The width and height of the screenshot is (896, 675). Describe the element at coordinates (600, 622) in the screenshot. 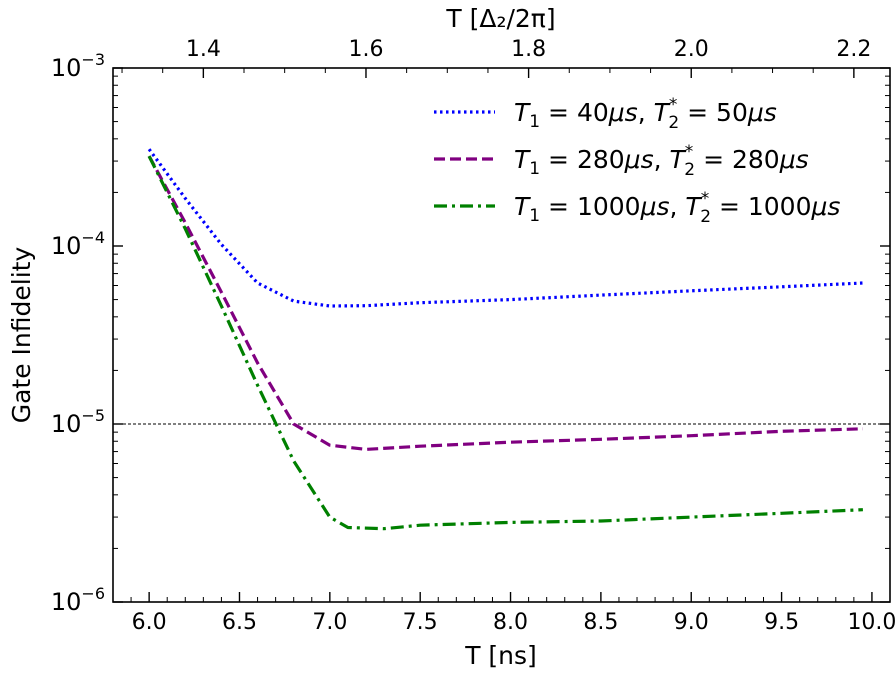

I see `x-tick-label: 8.5` at that location.